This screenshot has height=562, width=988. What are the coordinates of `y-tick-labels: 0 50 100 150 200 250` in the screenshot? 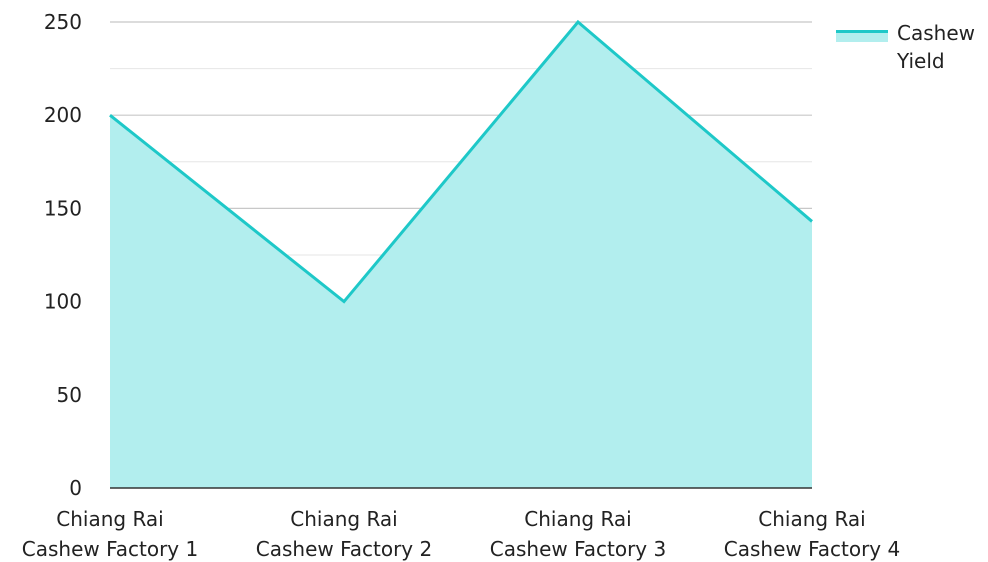 It's located at (63, 255).